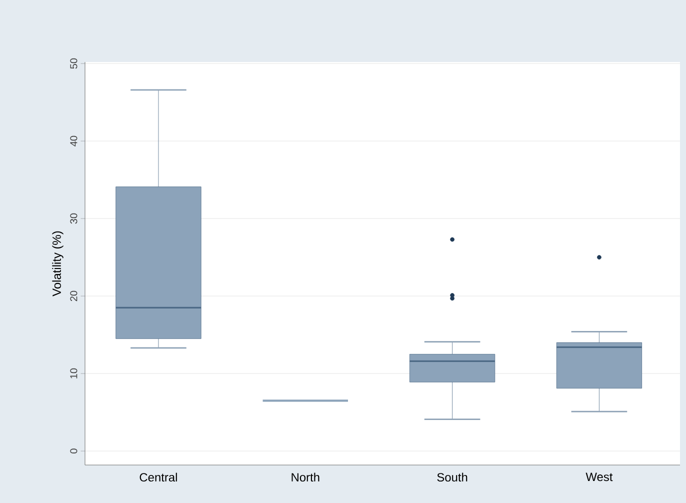 This screenshot has height=503, width=686. What do you see at coordinates (158, 477) in the screenshot?
I see `x-tick-label: Central` at bounding box center [158, 477].